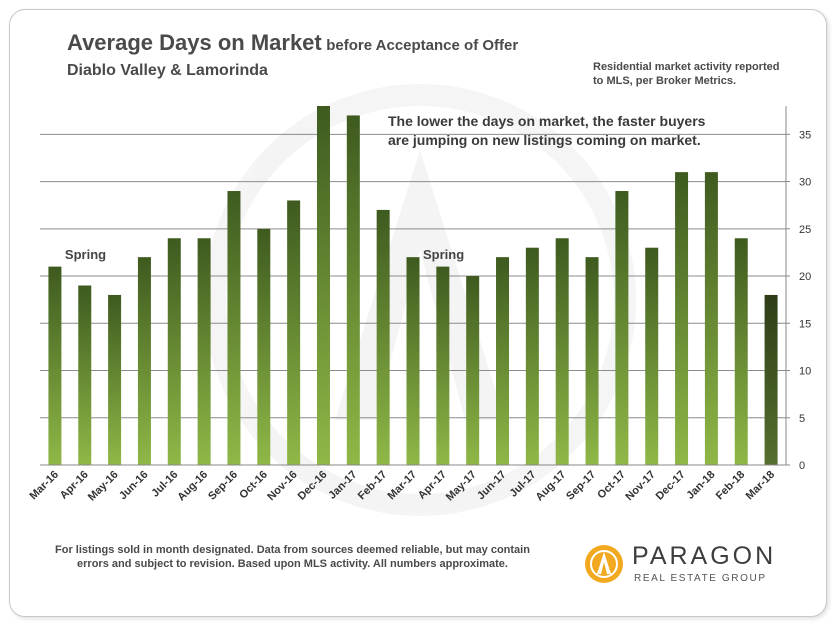 The width and height of the screenshot is (835, 626). Describe the element at coordinates (671, 486) in the screenshot. I see `x-tick-label: Dec-17` at that location.